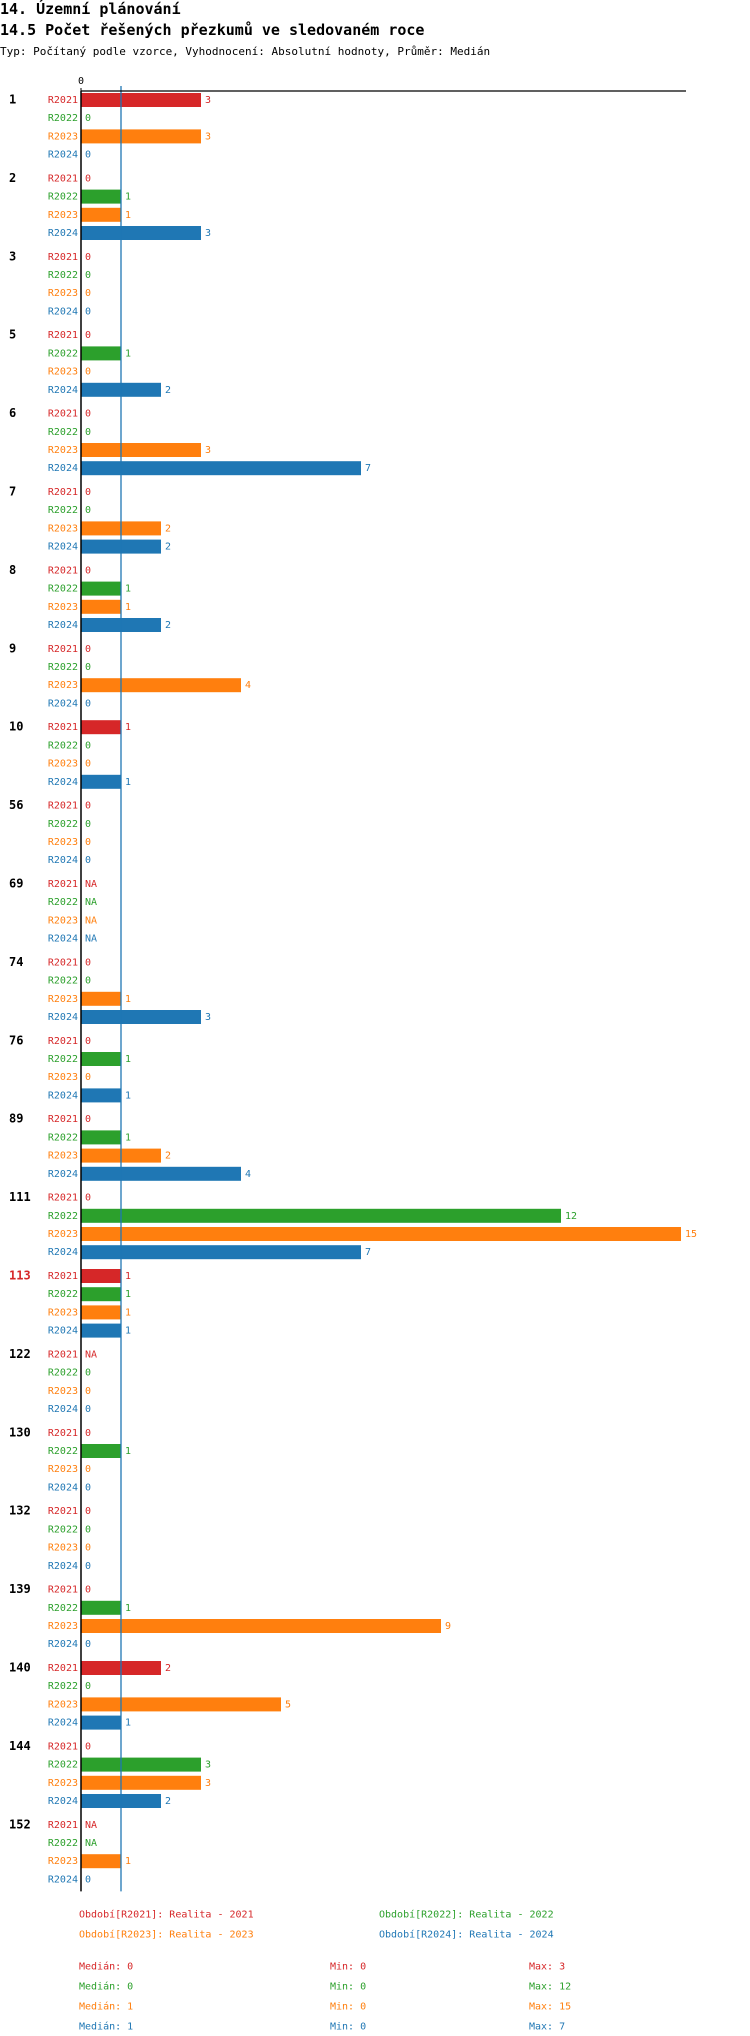 Image resolution: width=750 pixels, height=2036 pixels. What do you see at coordinates (20, 1276) in the screenshot?
I see `category-label: 113` at bounding box center [20, 1276].